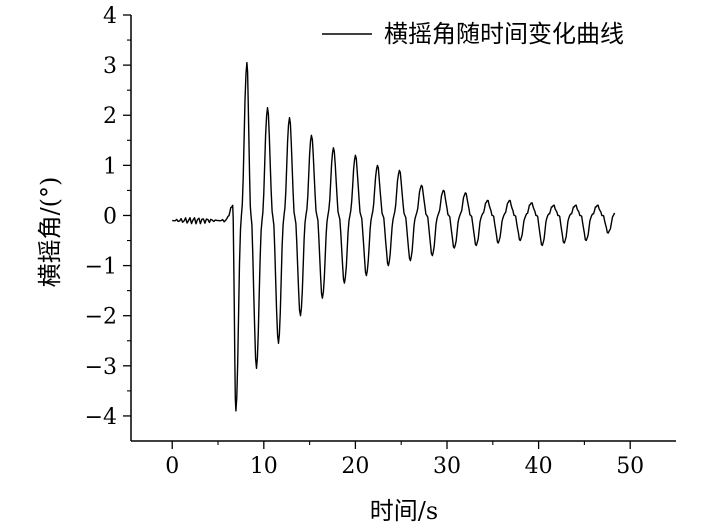  I want to click on x-axis-title: 时间/s, so click(404, 511).